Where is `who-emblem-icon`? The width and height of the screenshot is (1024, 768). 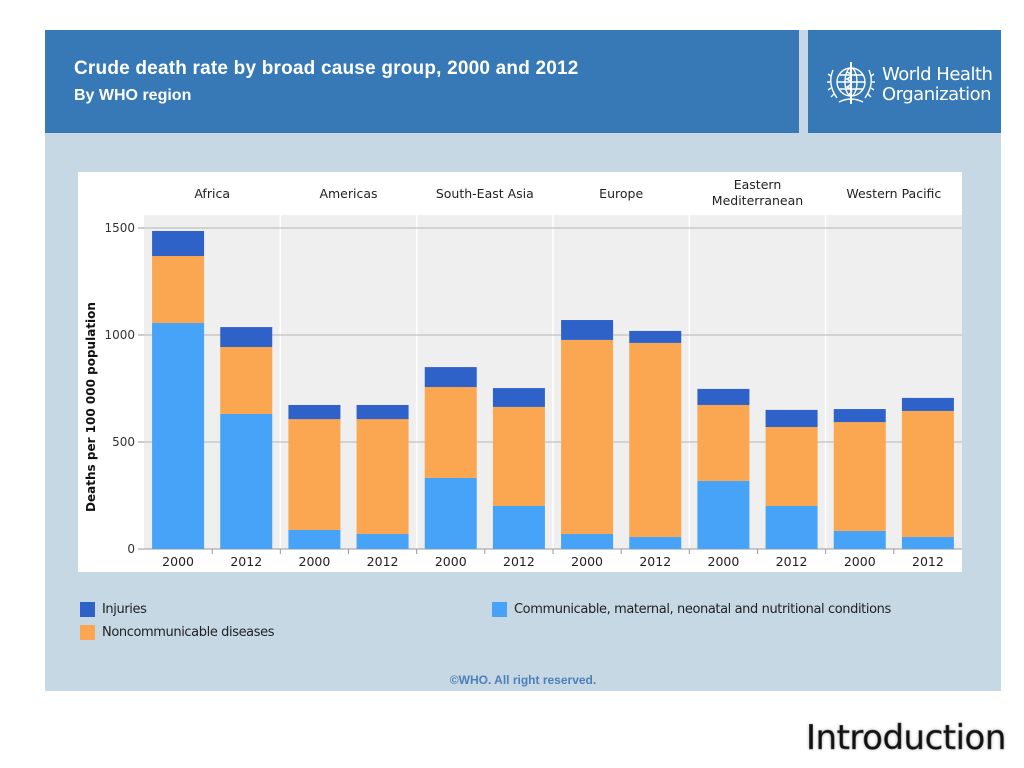 who-emblem-icon is located at coordinates (851, 83).